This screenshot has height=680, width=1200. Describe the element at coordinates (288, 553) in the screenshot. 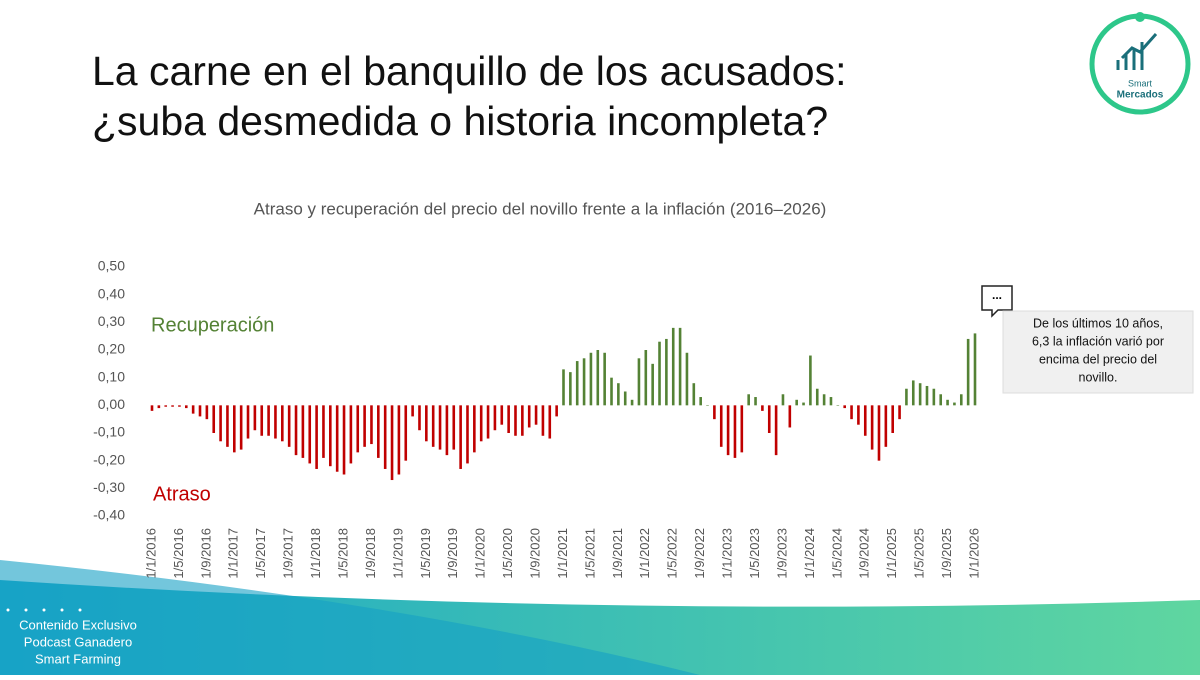

I see `x-tick-label: 1/9/2017` at that location.